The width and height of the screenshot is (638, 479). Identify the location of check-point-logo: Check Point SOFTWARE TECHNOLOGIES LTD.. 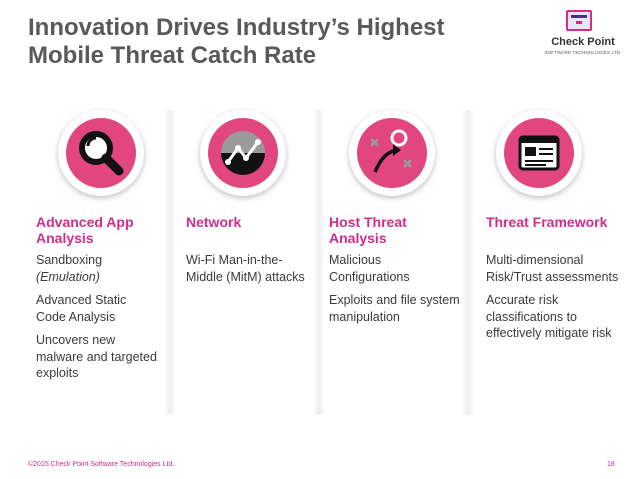
(583, 37).